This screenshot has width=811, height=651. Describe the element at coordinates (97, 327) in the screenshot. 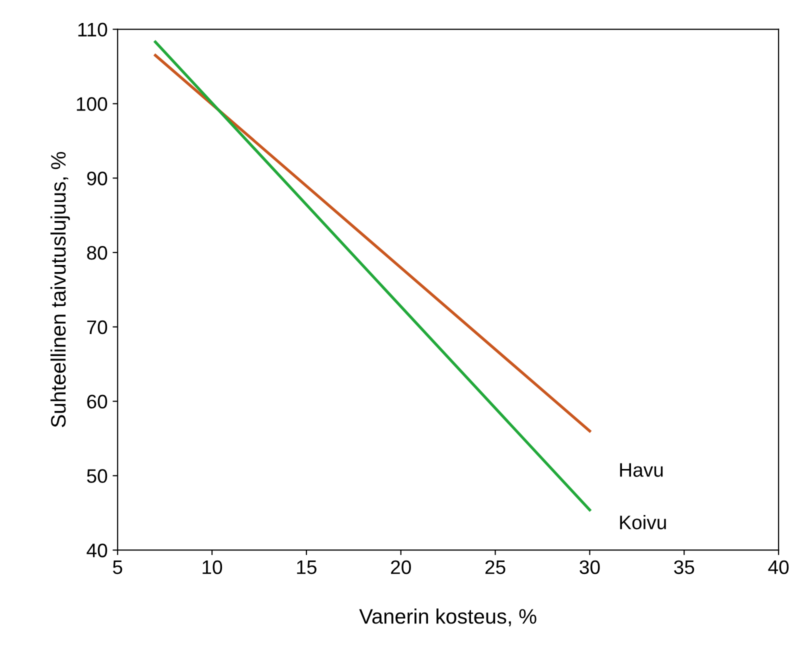

I see `y-tick-label: 70` at that location.